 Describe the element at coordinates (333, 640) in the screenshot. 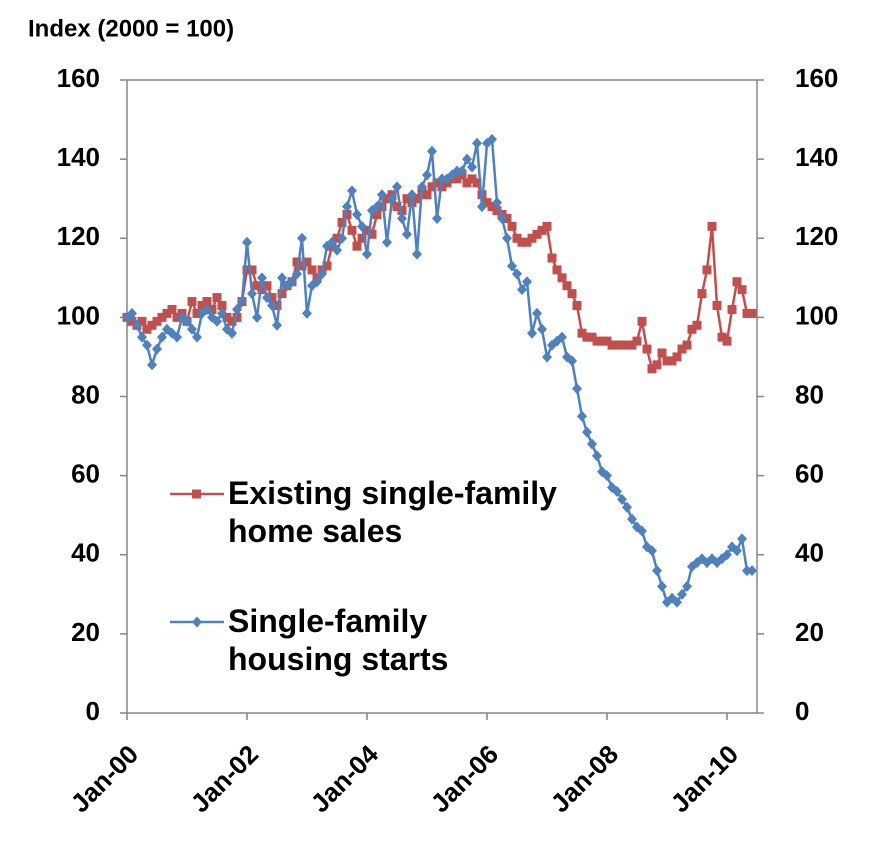

I see `legend-entry: Single-family housing starts` at that location.